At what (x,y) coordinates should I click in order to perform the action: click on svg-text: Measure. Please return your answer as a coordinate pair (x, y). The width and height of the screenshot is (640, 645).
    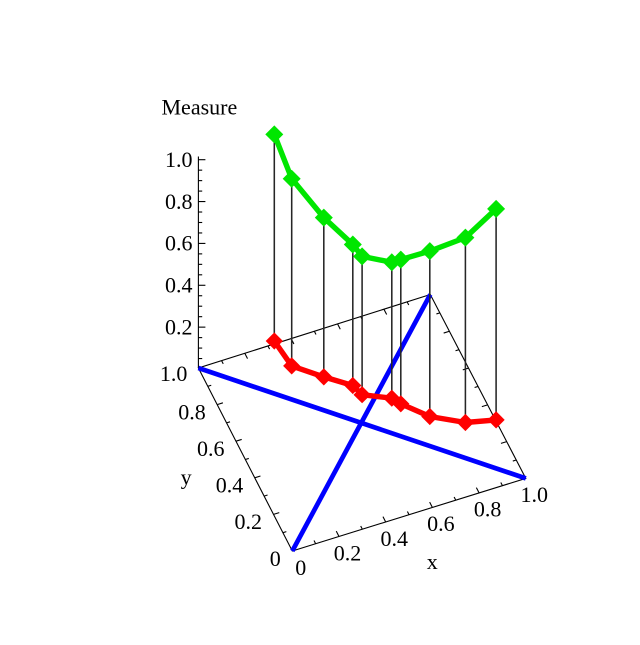
    Looking at the image, I should click on (200, 107).